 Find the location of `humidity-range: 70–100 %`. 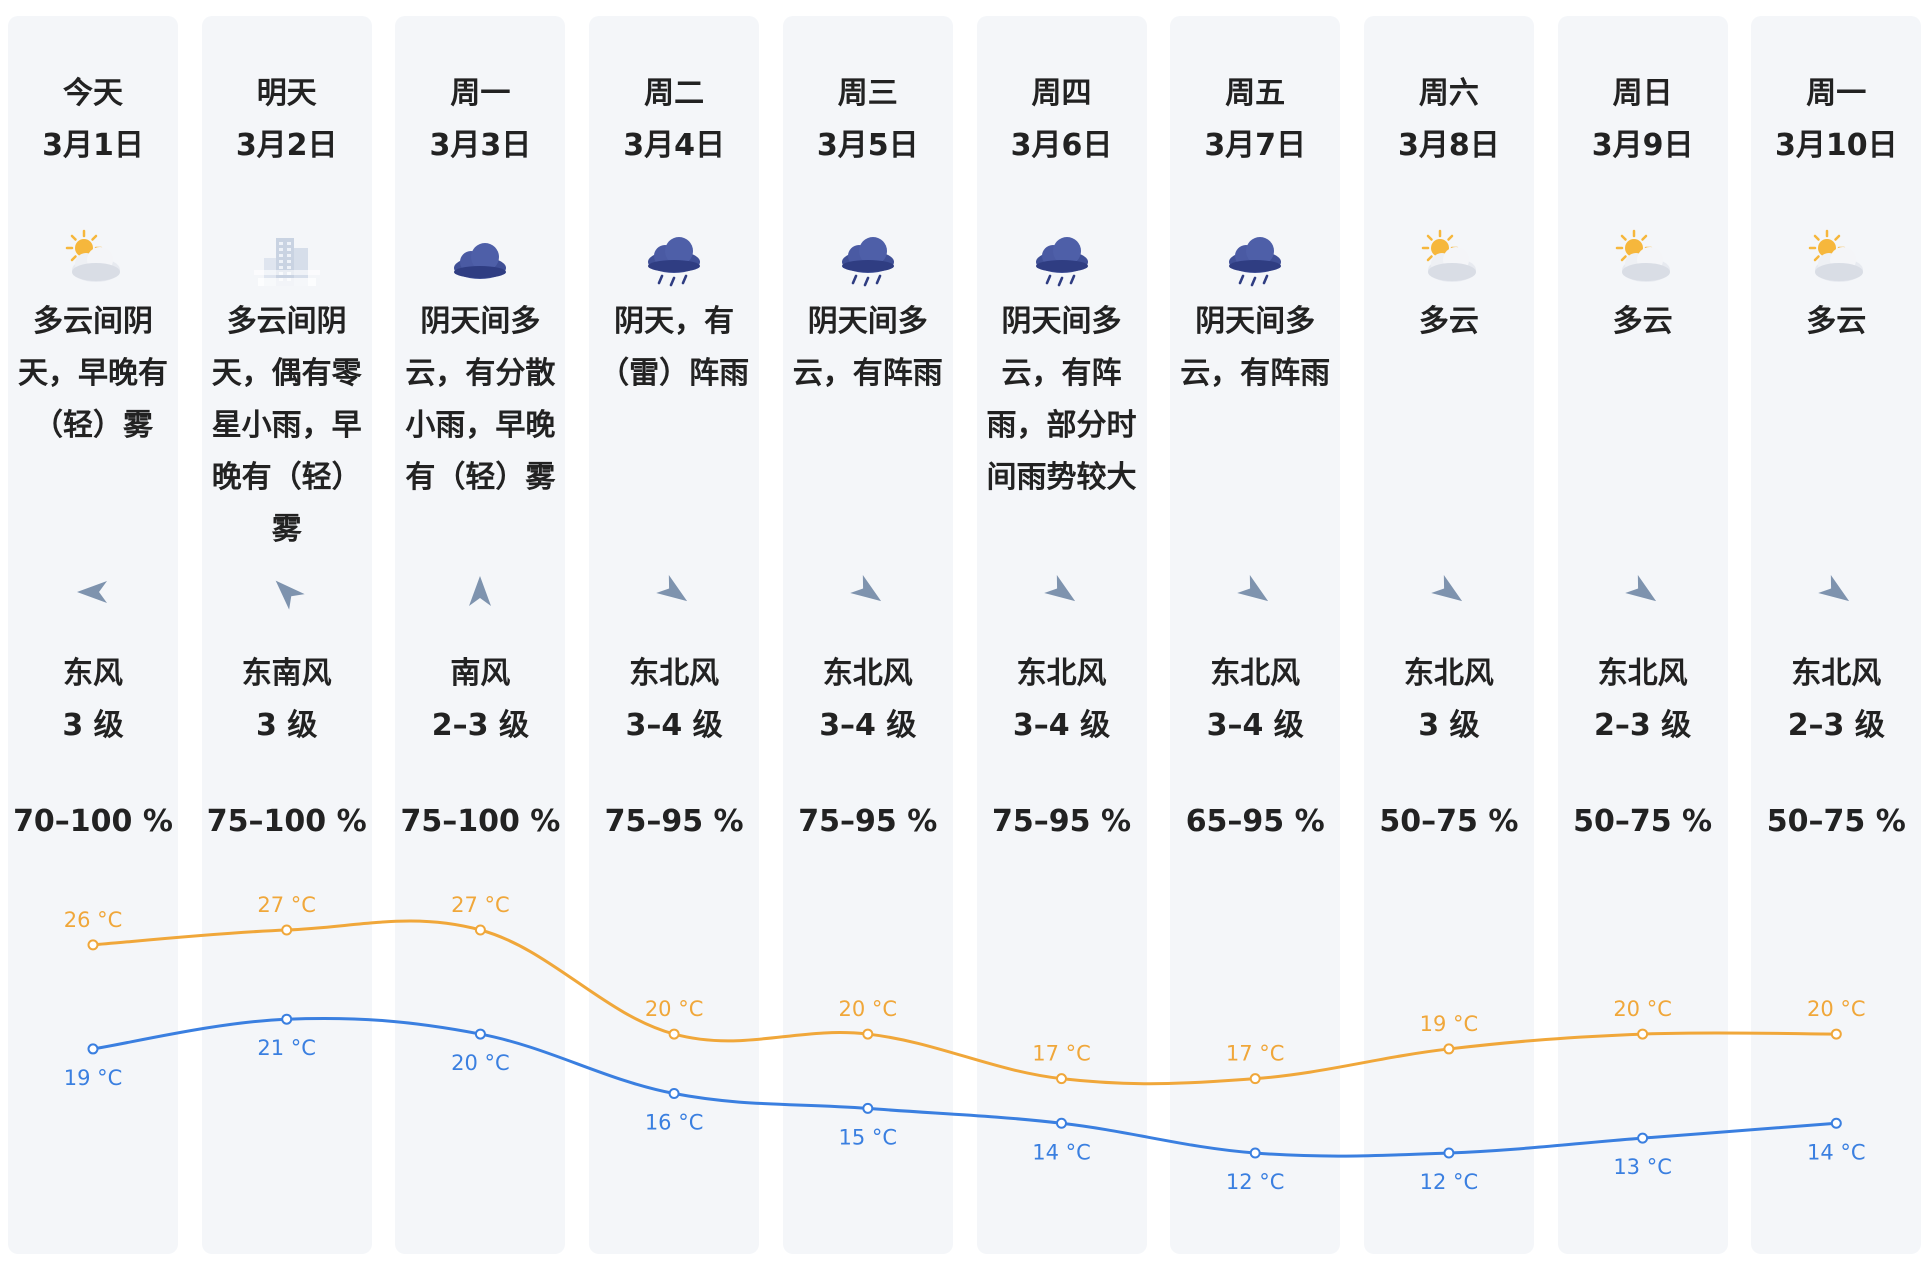

humidity-range: 70–100 % is located at coordinates (93, 821).